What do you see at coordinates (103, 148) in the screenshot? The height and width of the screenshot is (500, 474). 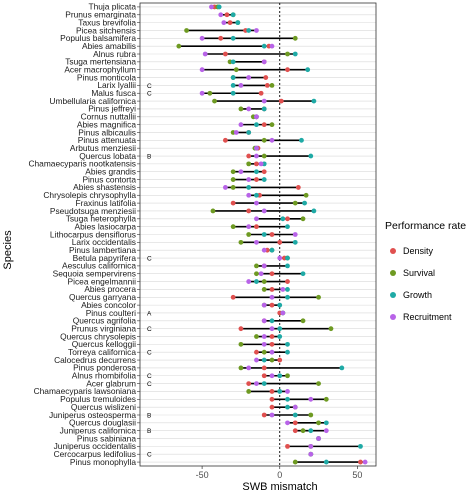 I see `species-label: Arbutus menziesii` at bounding box center [103, 148].